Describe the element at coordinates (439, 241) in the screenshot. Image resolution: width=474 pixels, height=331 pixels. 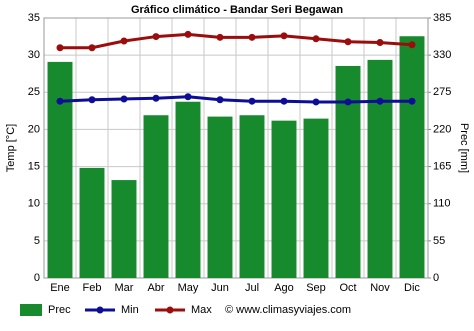
I see `y2-tick-label: 55` at that location.